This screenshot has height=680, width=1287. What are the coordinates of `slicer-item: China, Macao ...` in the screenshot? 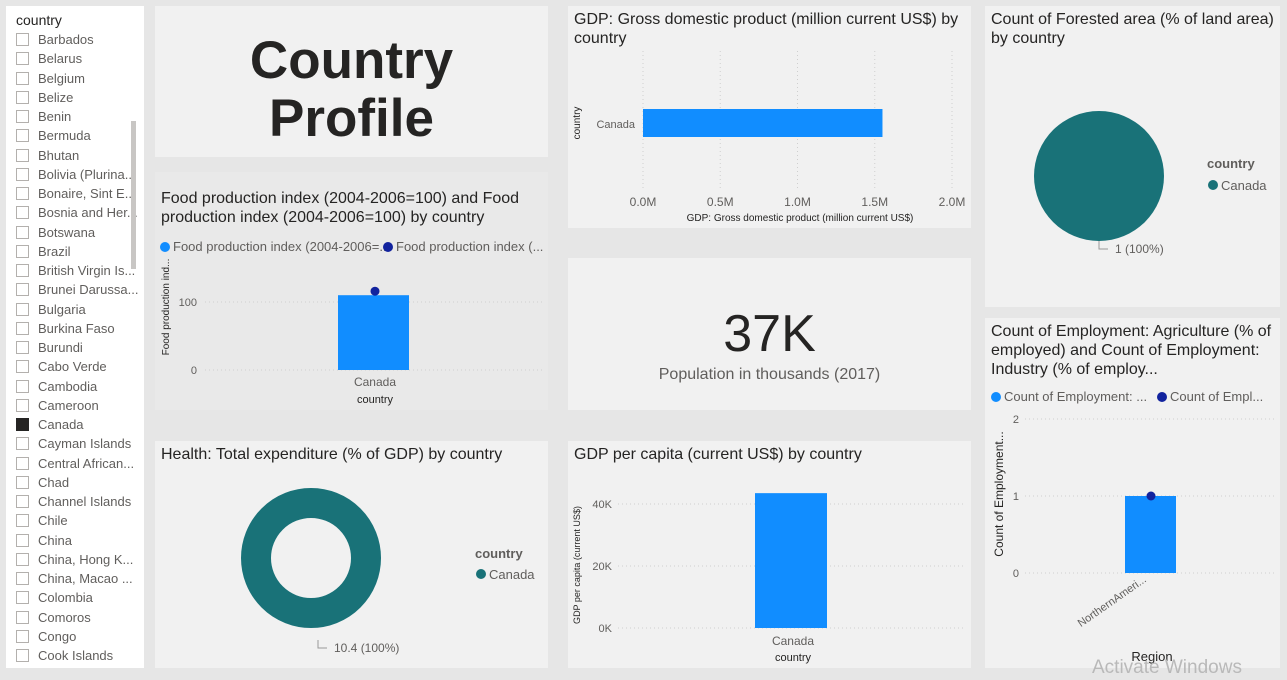 It's located at (77, 578).